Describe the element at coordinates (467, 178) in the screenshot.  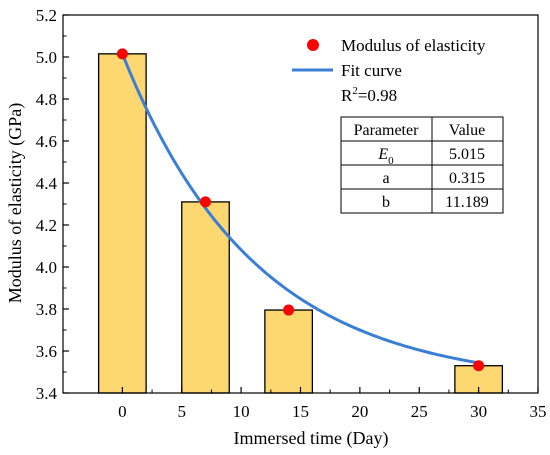
I see `table-cell-value-a: 0.315` at that location.